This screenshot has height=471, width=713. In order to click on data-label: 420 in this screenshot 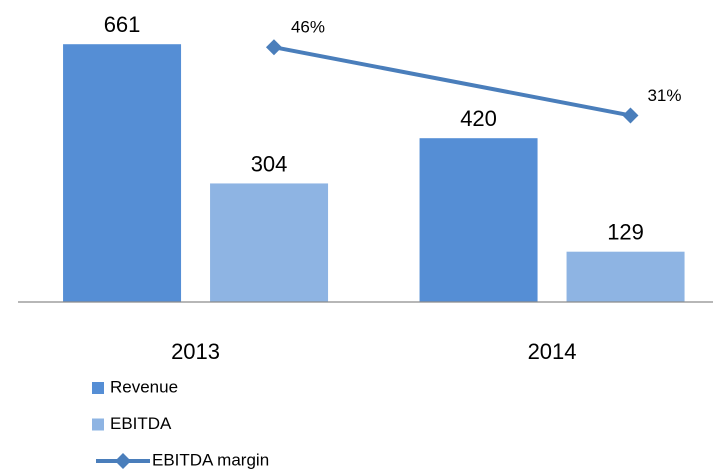, I will do `click(478, 118)`.